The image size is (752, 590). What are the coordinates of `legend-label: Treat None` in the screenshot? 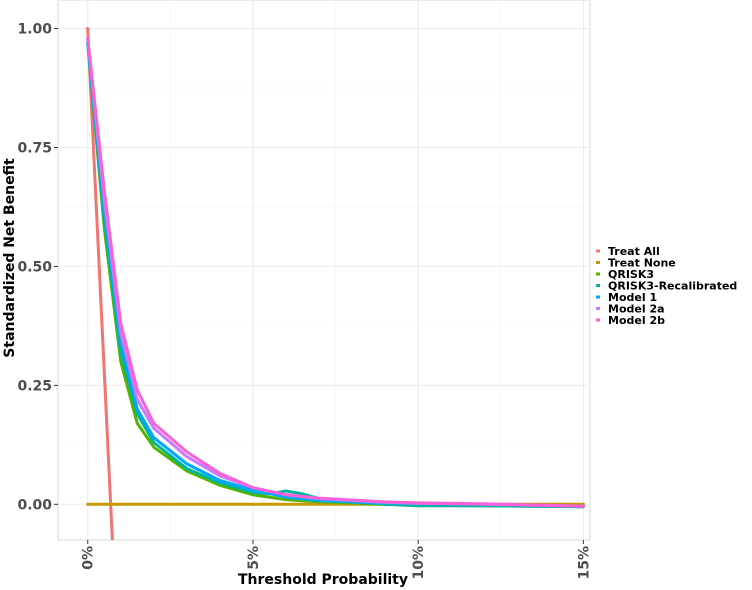 It's located at (642, 263).